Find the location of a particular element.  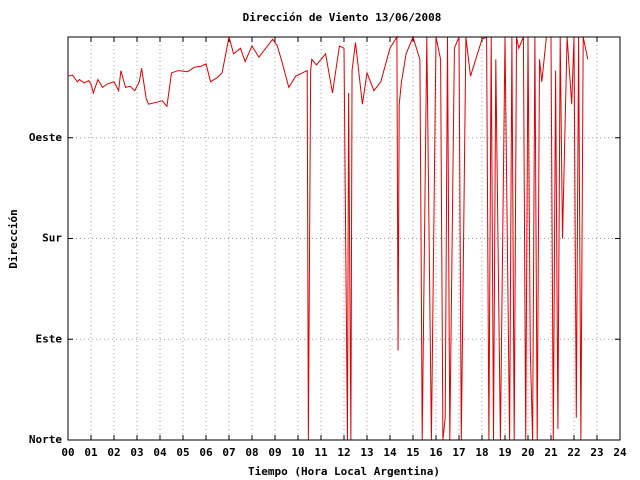

x-tick-label: 16 is located at coordinates (436, 452).